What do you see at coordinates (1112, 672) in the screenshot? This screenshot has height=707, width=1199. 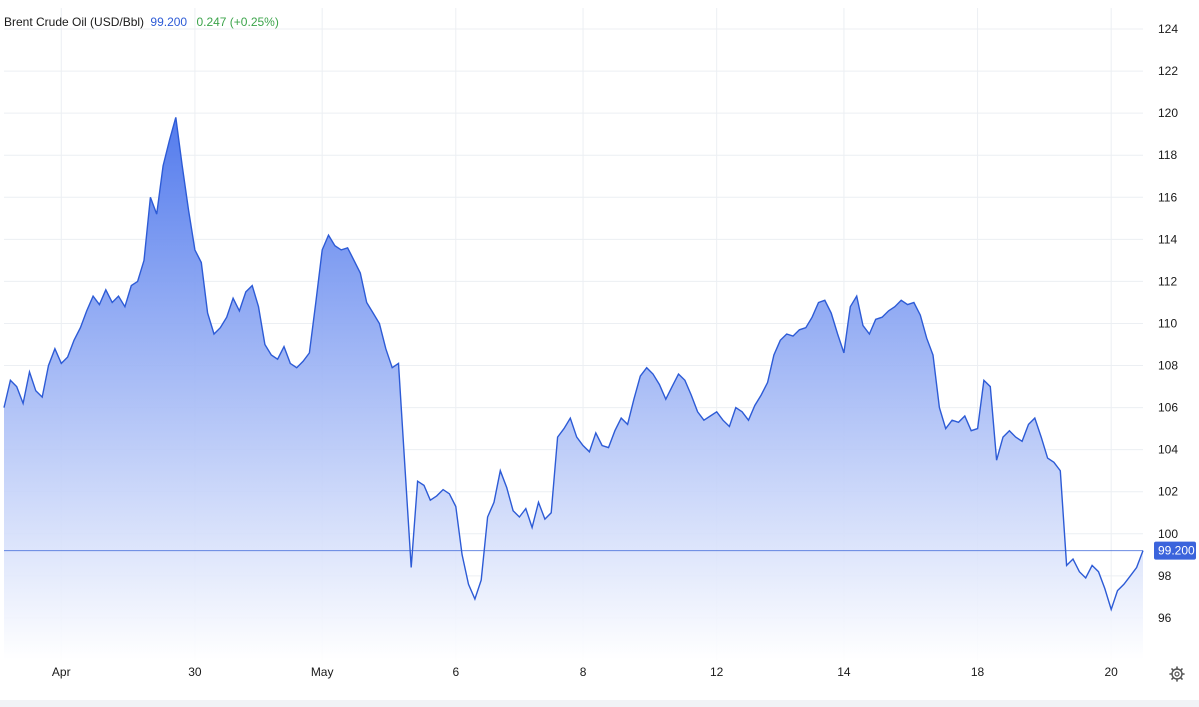 I see `x-tick-label: 20` at bounding box center [1112, 672].